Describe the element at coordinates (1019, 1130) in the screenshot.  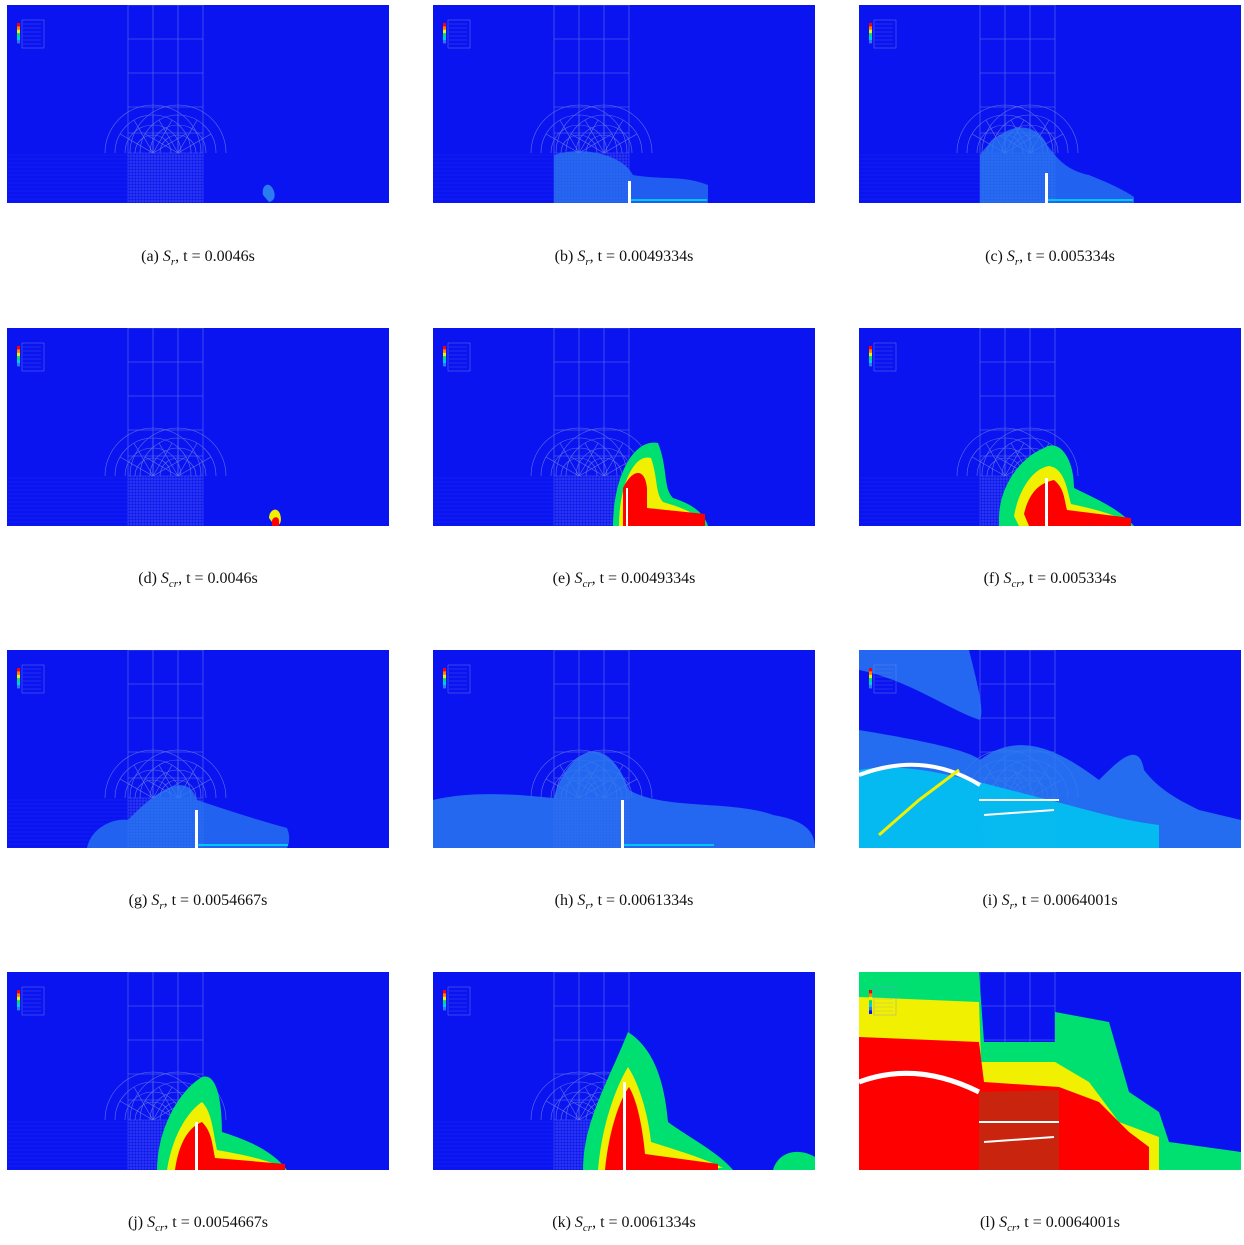
I see `damage-core-dark` at that location.